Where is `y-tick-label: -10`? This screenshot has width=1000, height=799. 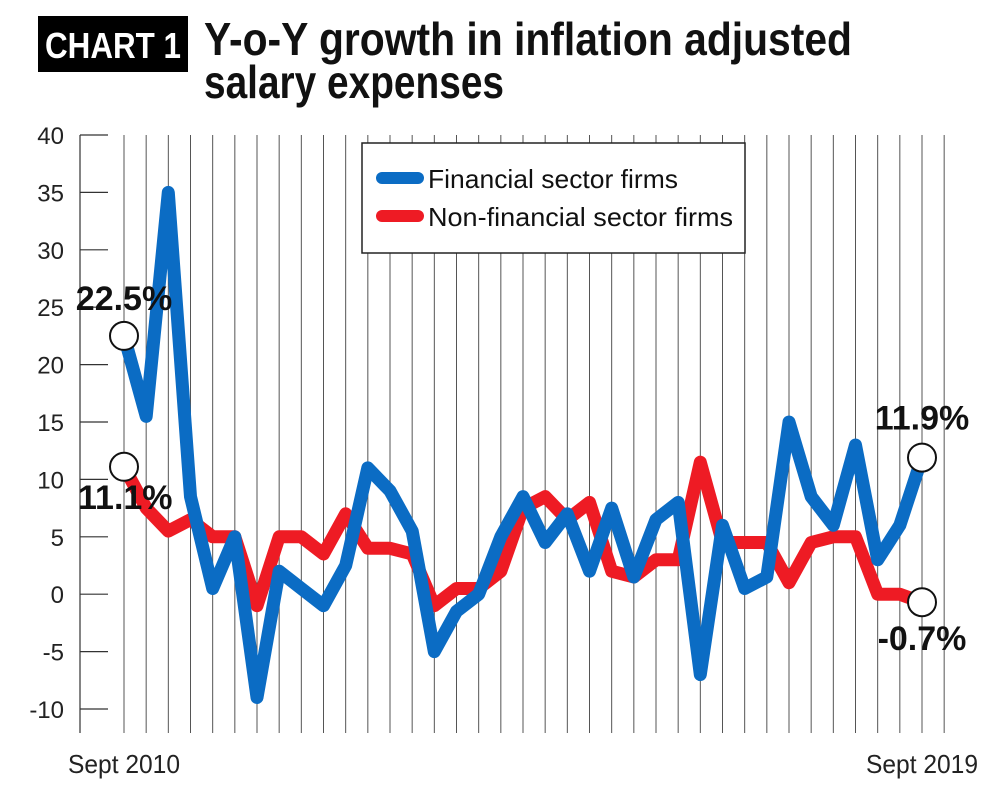 y-tick-label: -10 is located at coordinates (46, 710).